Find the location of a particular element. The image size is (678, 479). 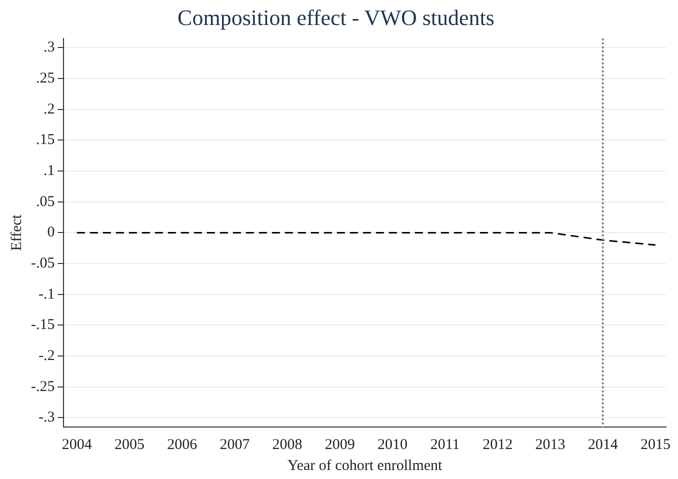

y-tick-label: .2 is located at coordinates (49, 109).